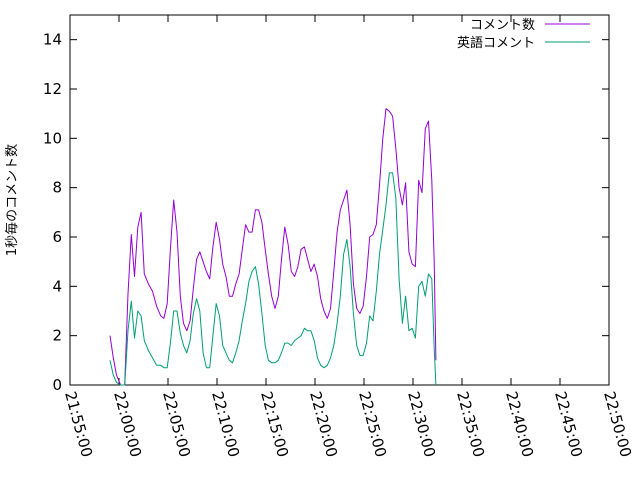 The height and width of the screenshot is (480, 640). I want to click on x-tick-label: 21:55:00, so click(78, 424).